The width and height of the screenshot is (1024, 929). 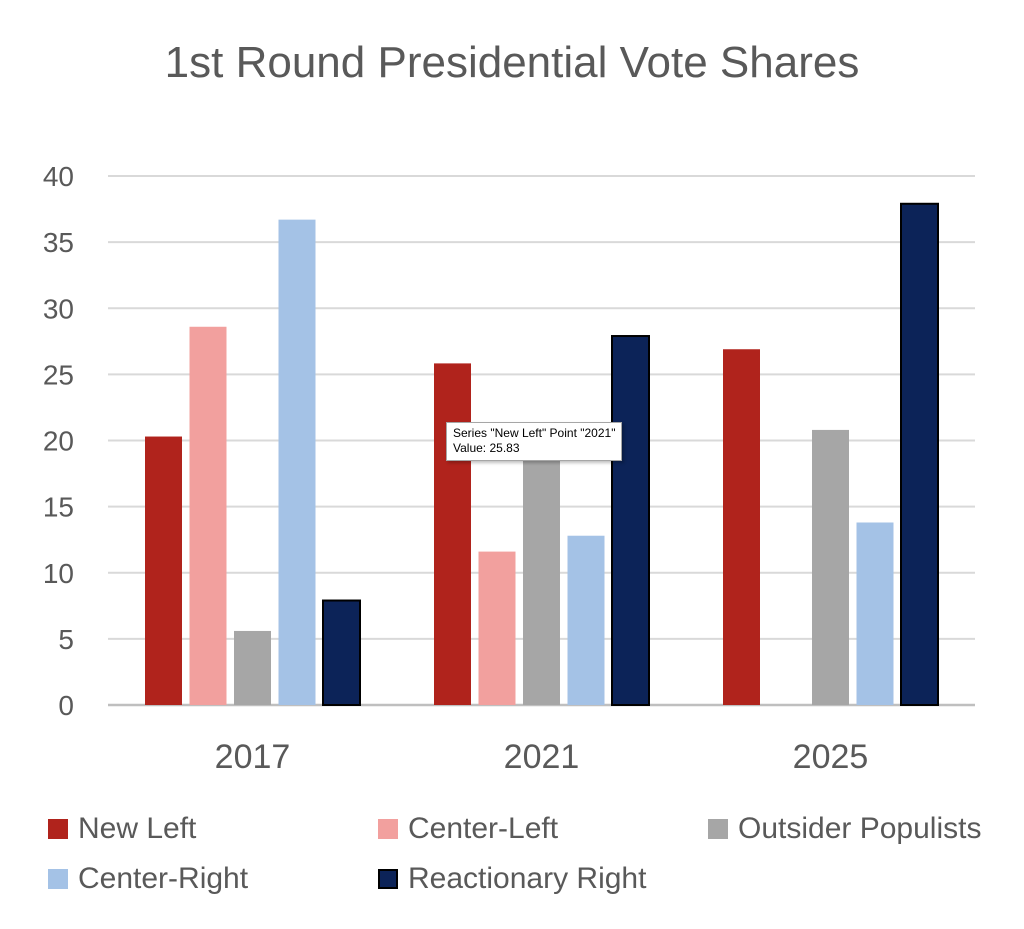 What do you see at coordinates (542, 757) in the screenshot?
I see `x-tick-label: 2021` at bounding box center [542, 757].